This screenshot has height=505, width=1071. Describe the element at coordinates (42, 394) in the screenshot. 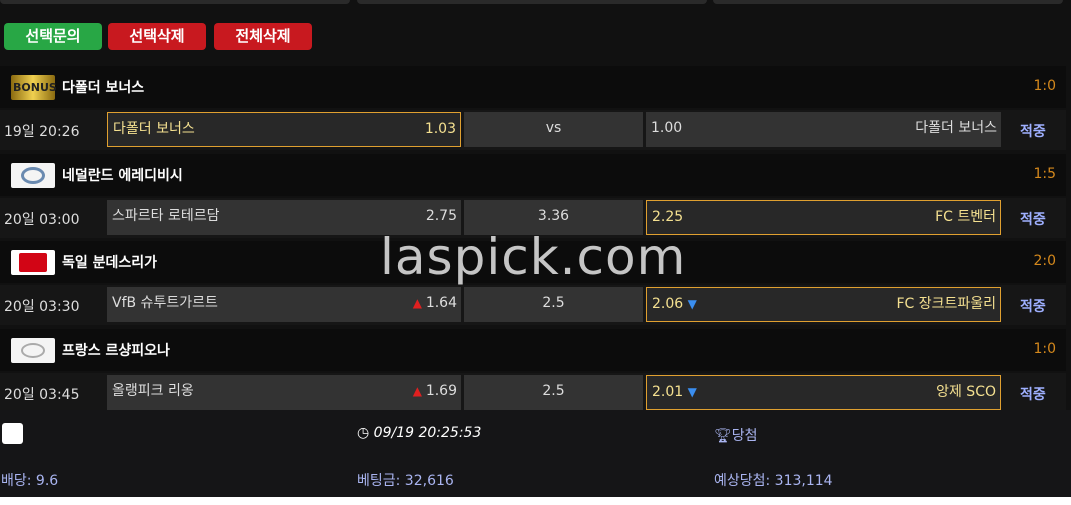

I see `match-time: 20일 03:45` at that location.